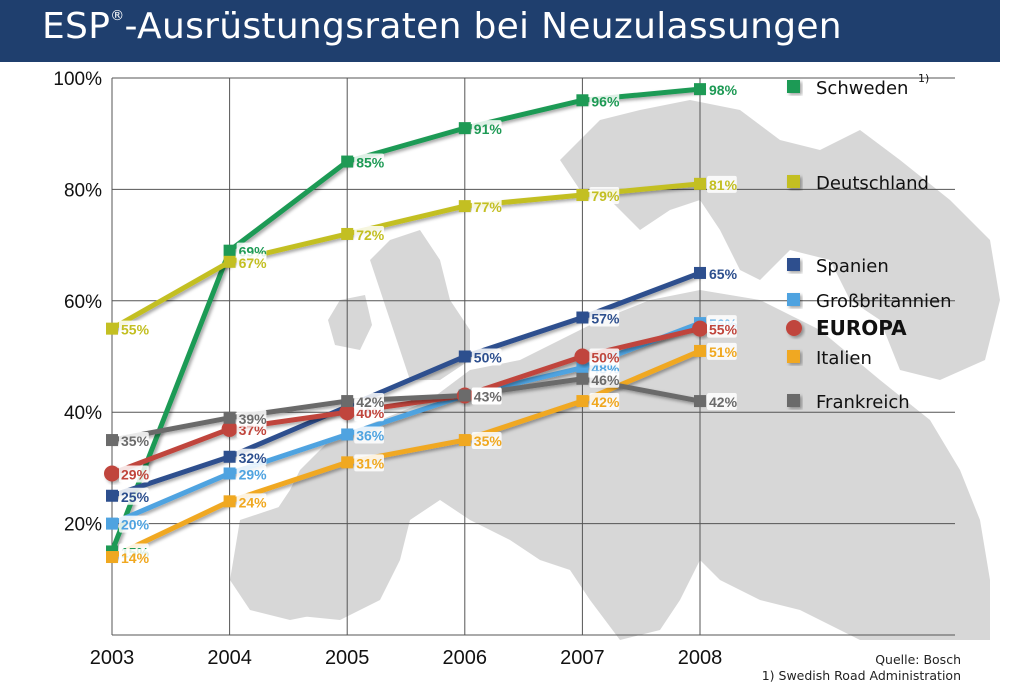 This screenshot has width=1023, height=683. Describe the element at coordinates (582, 658) in the screenshot. I see `x-tick-label: 2007` at that location.